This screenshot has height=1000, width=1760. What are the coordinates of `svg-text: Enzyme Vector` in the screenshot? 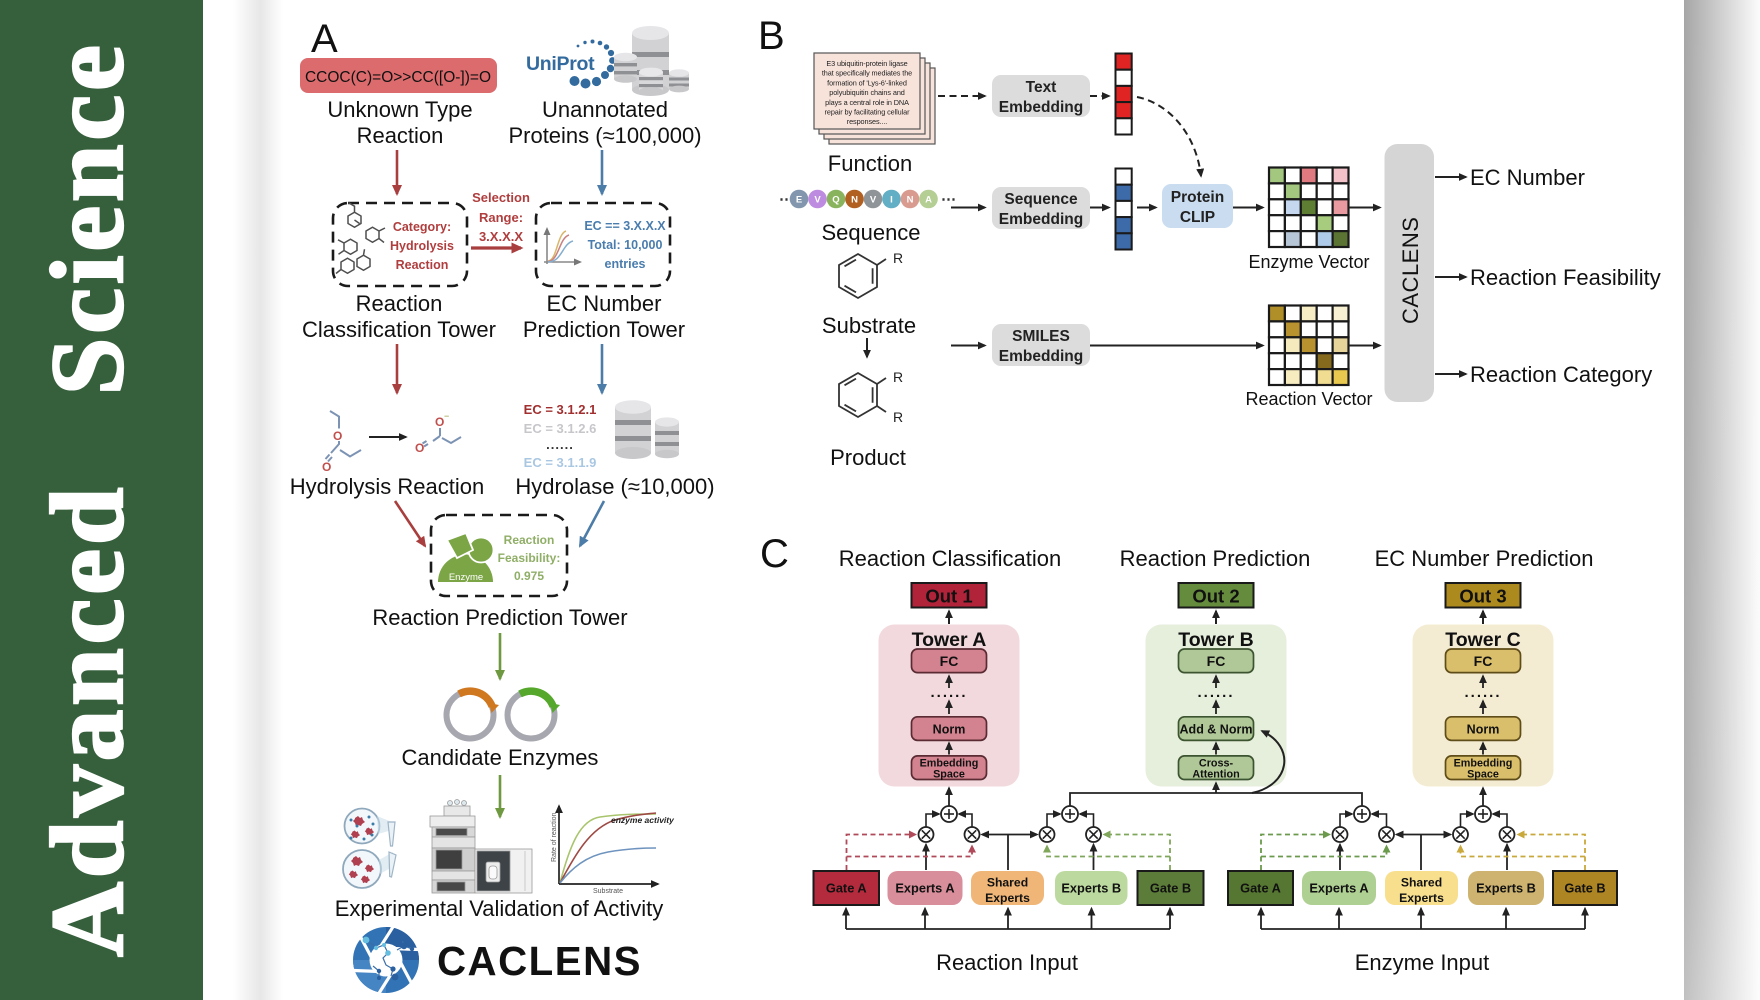 It's located at (1308, 262).